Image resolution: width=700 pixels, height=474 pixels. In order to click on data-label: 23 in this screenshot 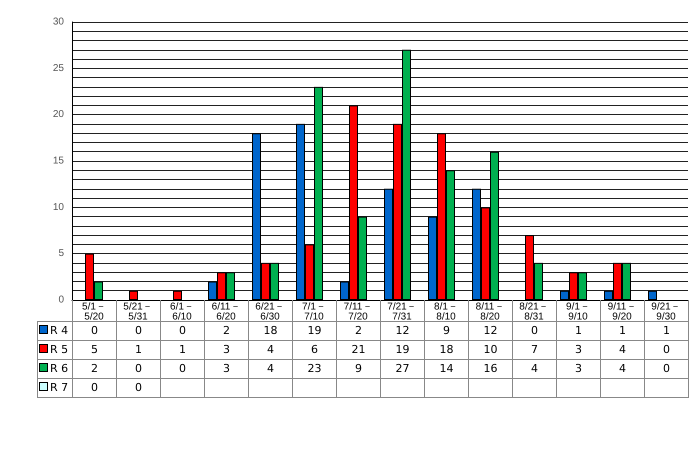, I will do `click(314, 369)`.